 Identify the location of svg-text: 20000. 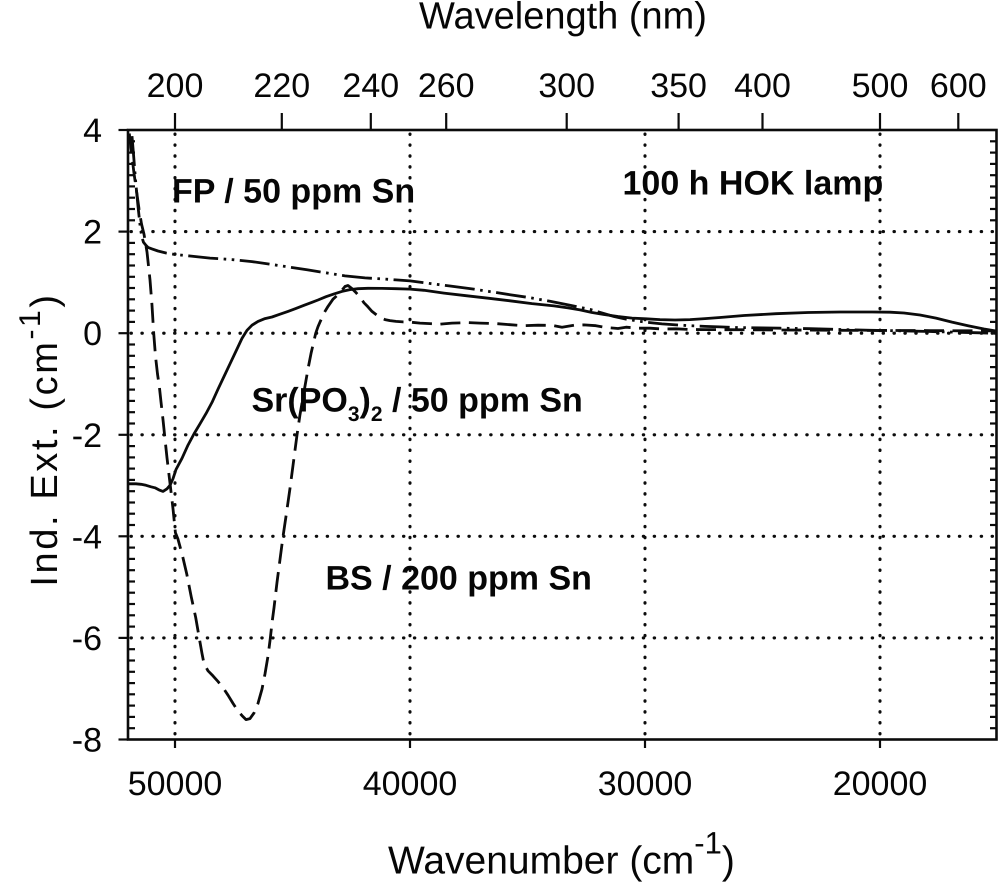
(880, 784).